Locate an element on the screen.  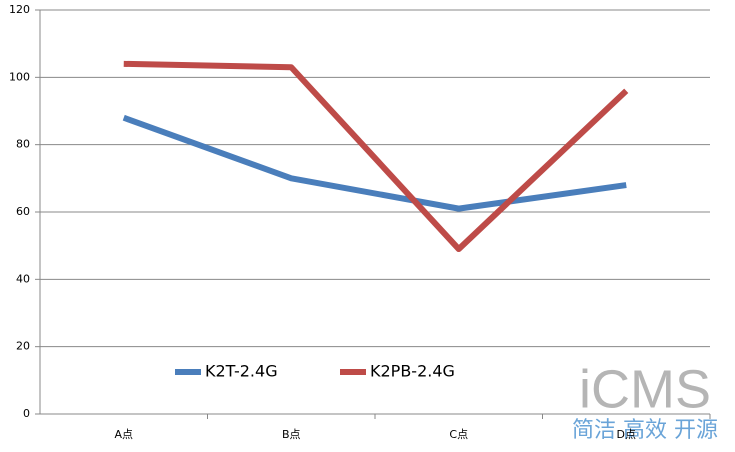
x-tick-label: A点 is located at coordinates (123, 434).